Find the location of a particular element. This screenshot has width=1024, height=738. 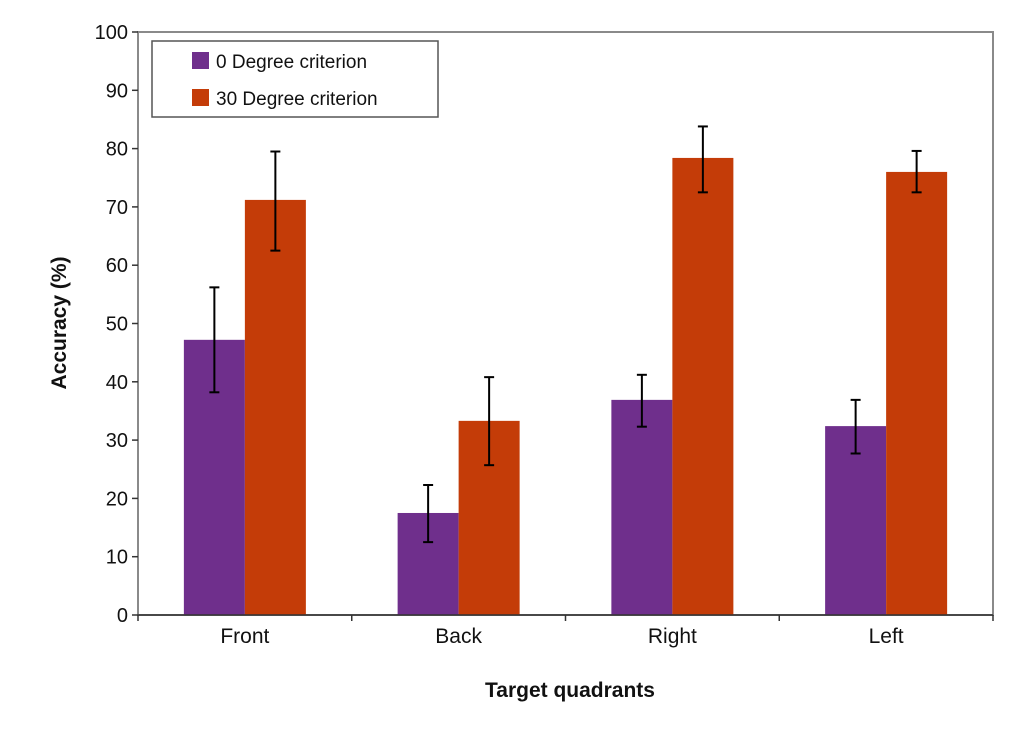

y-axis-title: Accuracy (%) is located at coordinates (59, 322).